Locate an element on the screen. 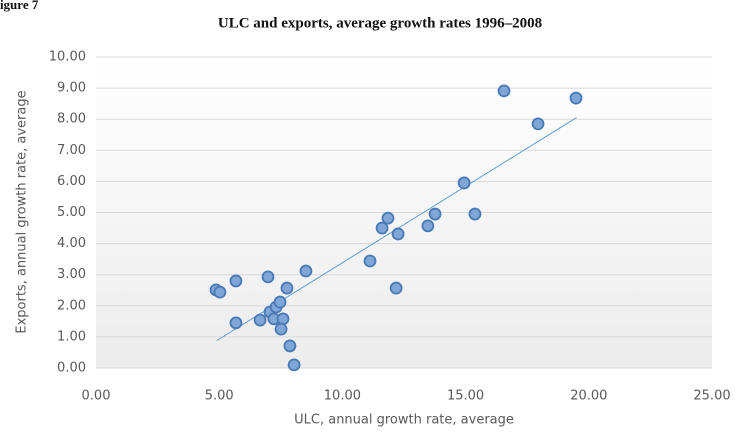 The image size is (744, 434). y-tick-label: 0.00 is located at coordinates (71, 368).